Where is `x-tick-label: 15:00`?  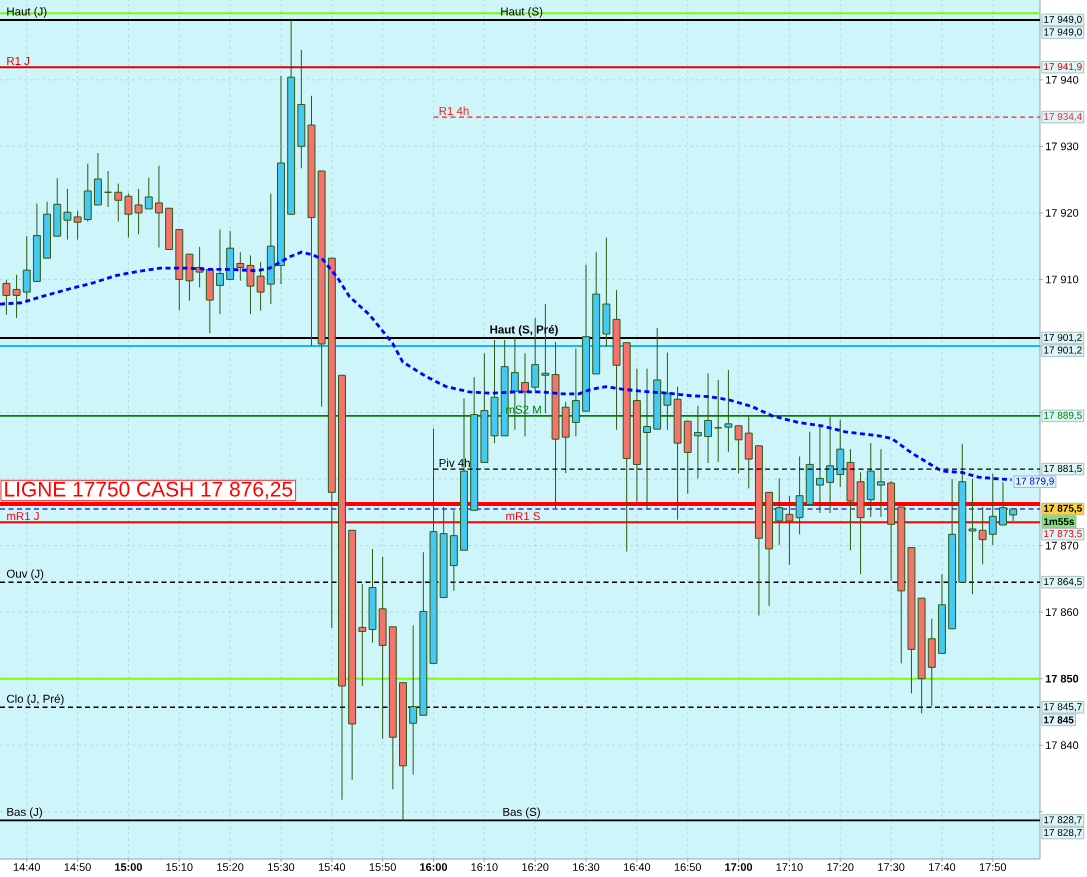
x-tick-label: 15:00 is located at coordinates (128, 867).